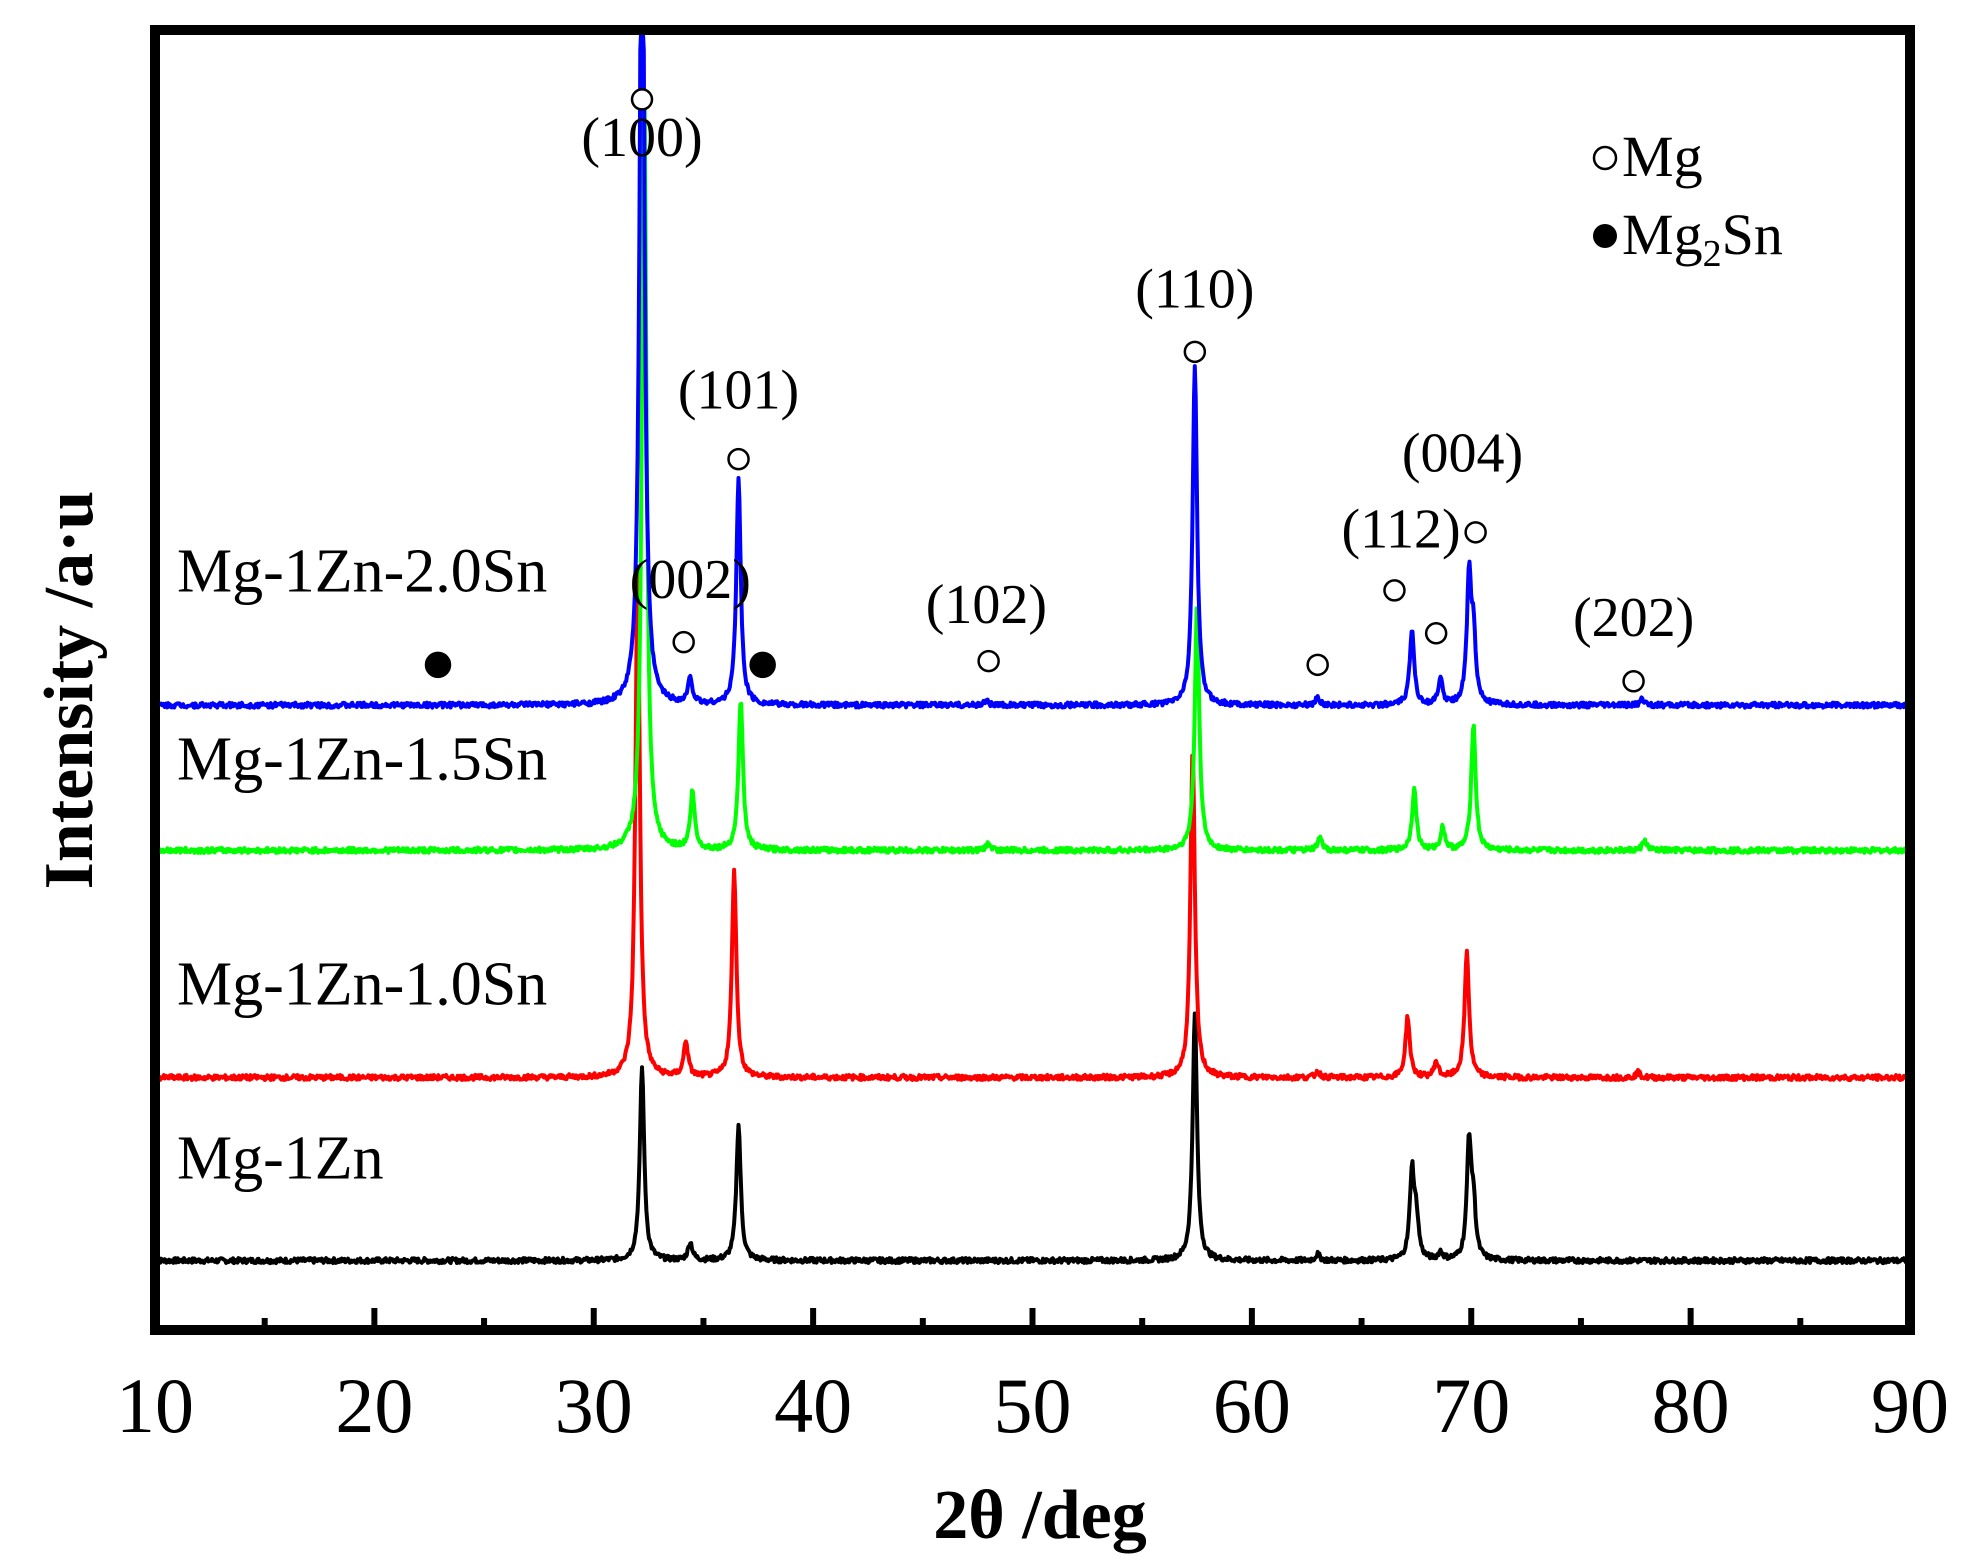 This screenshot has width=1973, height=1567. Describe the element at coordinates (1400, 529) in the screenshot. I see `peak-label-112: (112)` at that location.